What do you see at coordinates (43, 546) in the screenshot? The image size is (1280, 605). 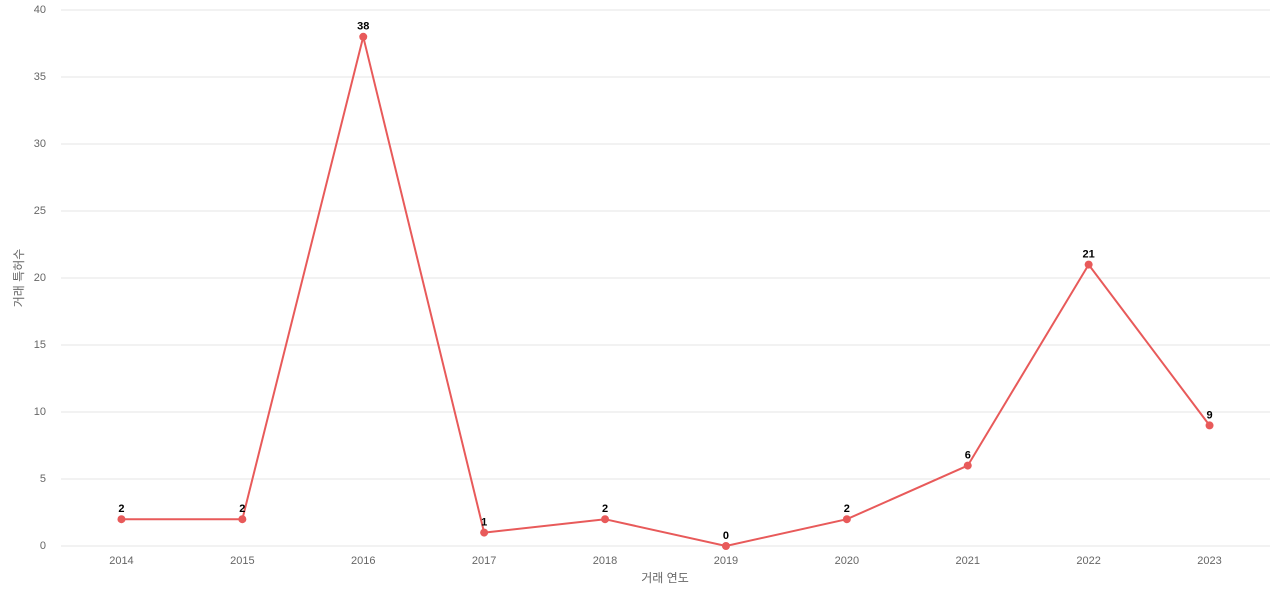 I see `y-tick-label: 0` at bounding box center [43, 546].